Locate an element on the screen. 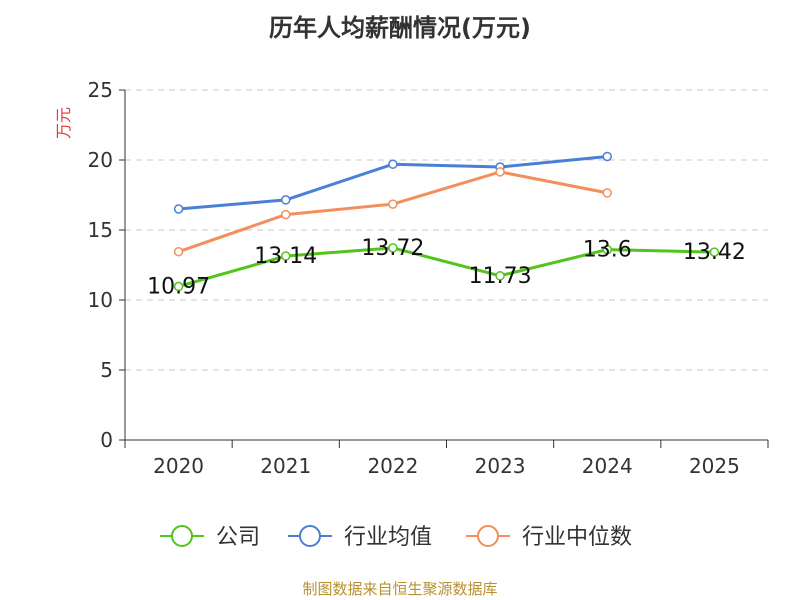 The width and height of the screenshot is (800, 600). x-tick-label: 2023 is located at coordinates (500, 466).